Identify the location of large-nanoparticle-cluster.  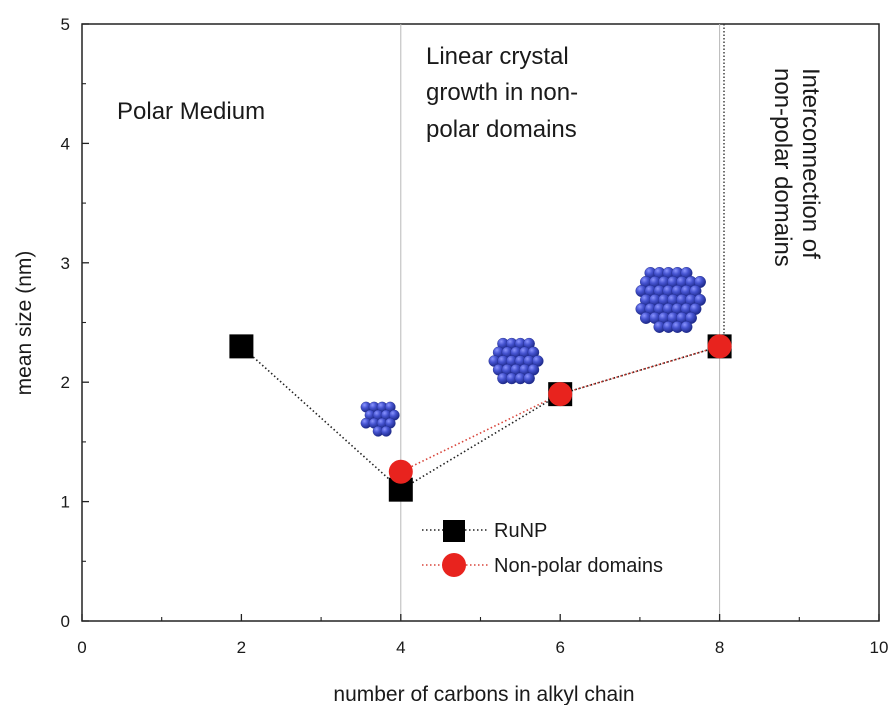
(670, 299).